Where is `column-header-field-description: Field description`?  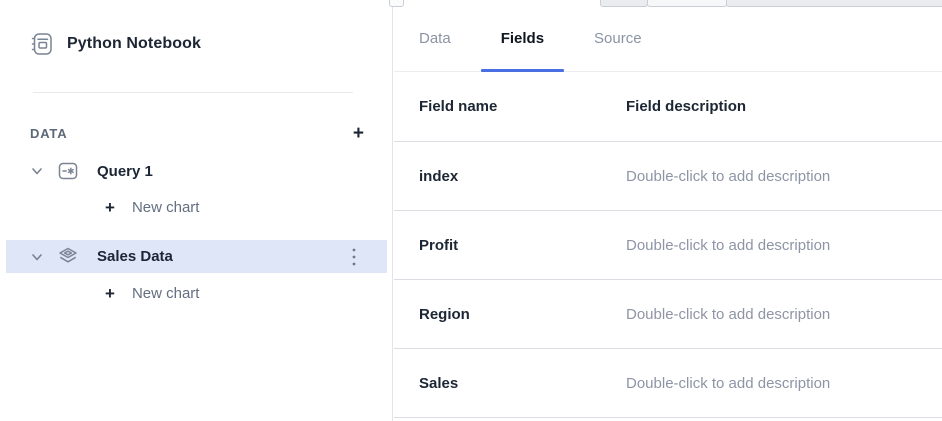
column-header-field-description: Field description is located at coordinates (686, 106).